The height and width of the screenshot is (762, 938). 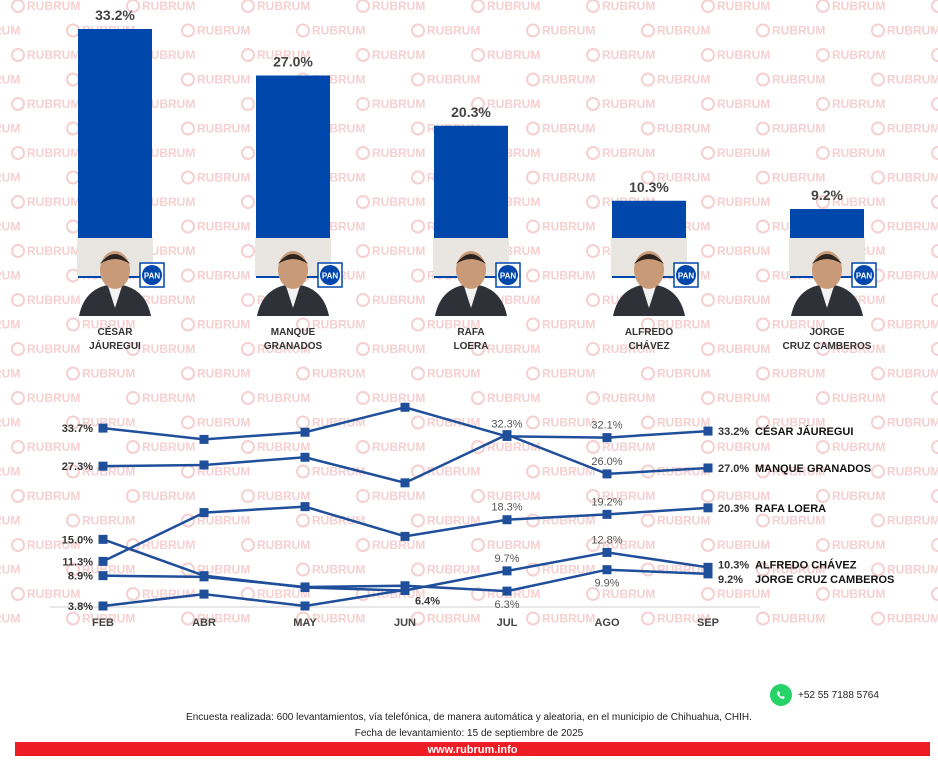 I want to click on phone-number: +52 55 7188 5764, so click(x=838, y=695).